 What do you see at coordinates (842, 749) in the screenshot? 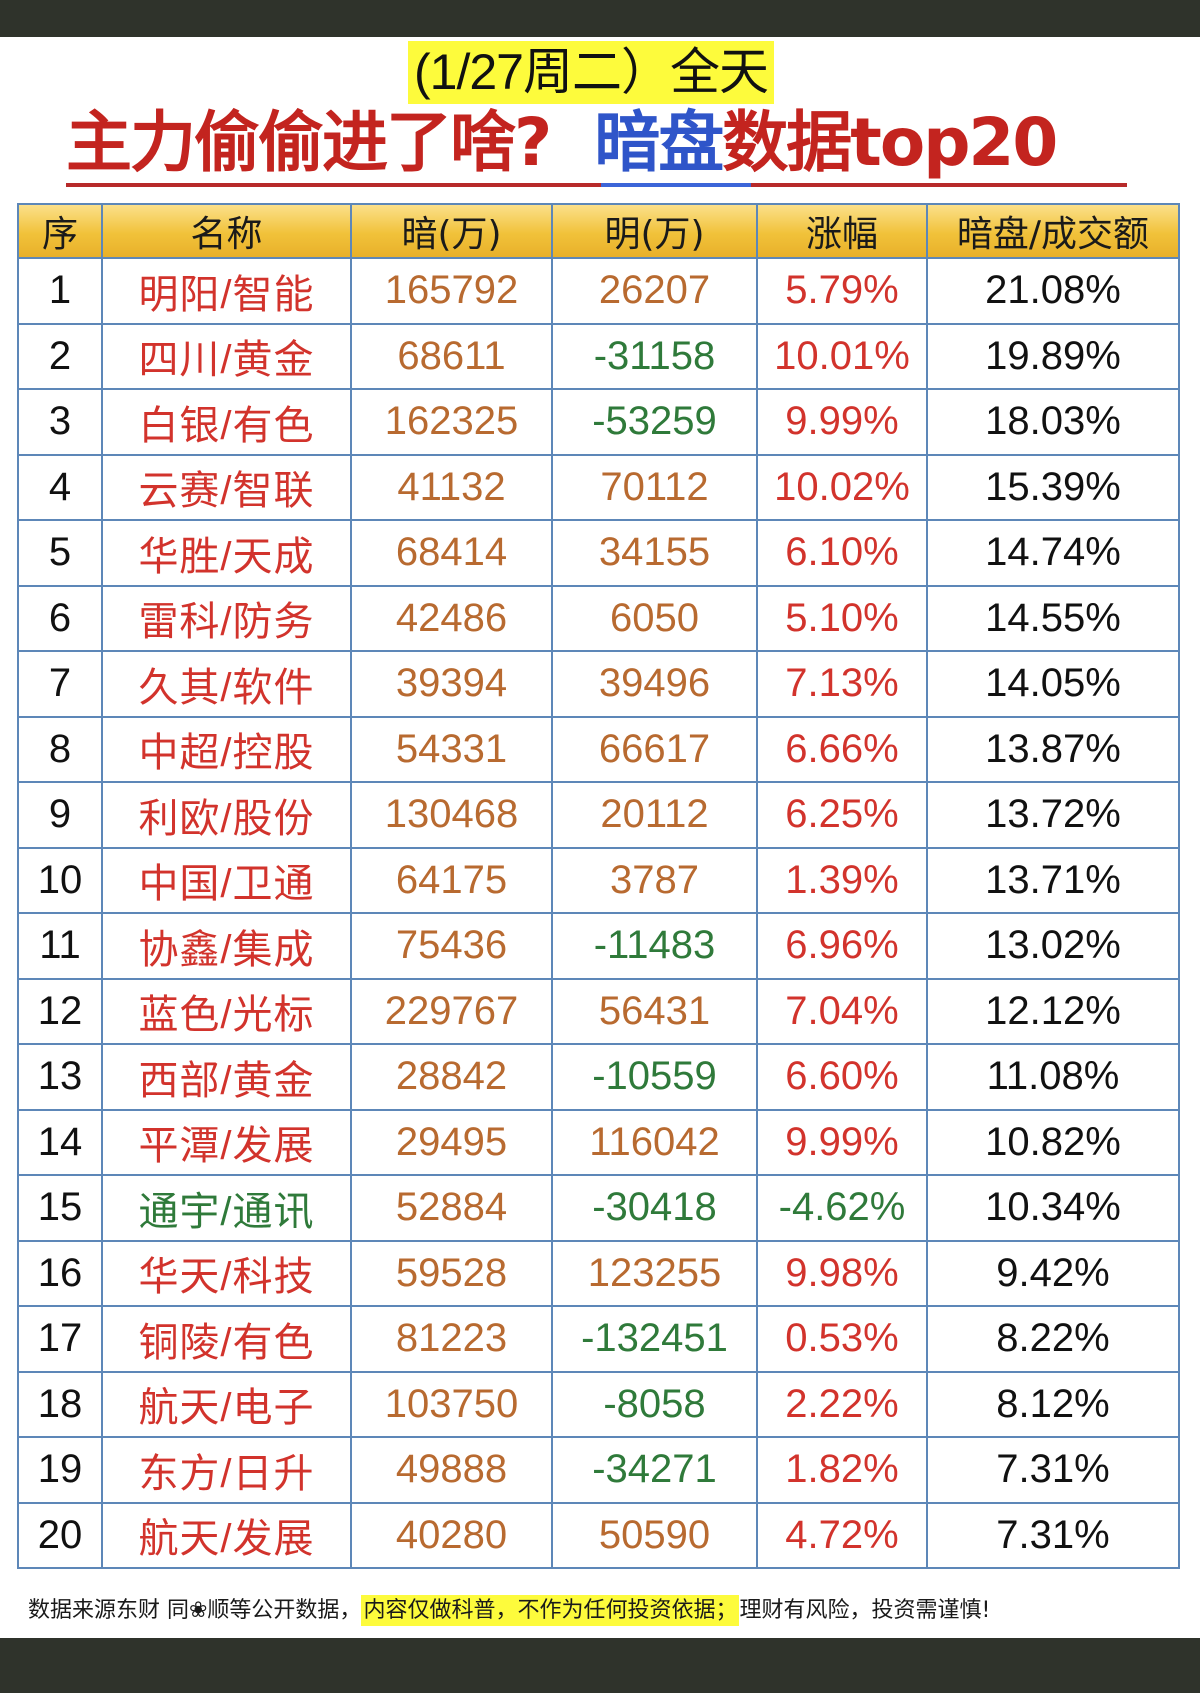
I see `cell-change-pct: 6.66%` at bounding box center [842, 749].